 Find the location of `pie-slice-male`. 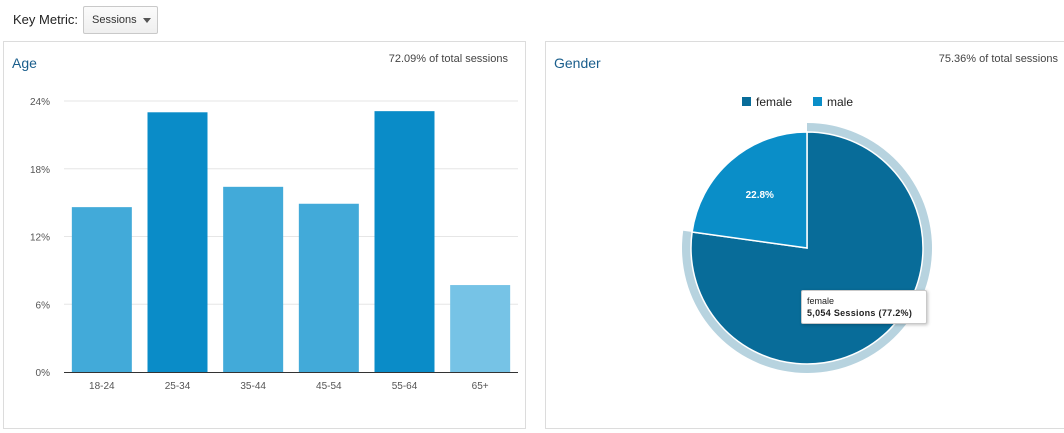

pie-slice-male is located at coordinates (749, 190).